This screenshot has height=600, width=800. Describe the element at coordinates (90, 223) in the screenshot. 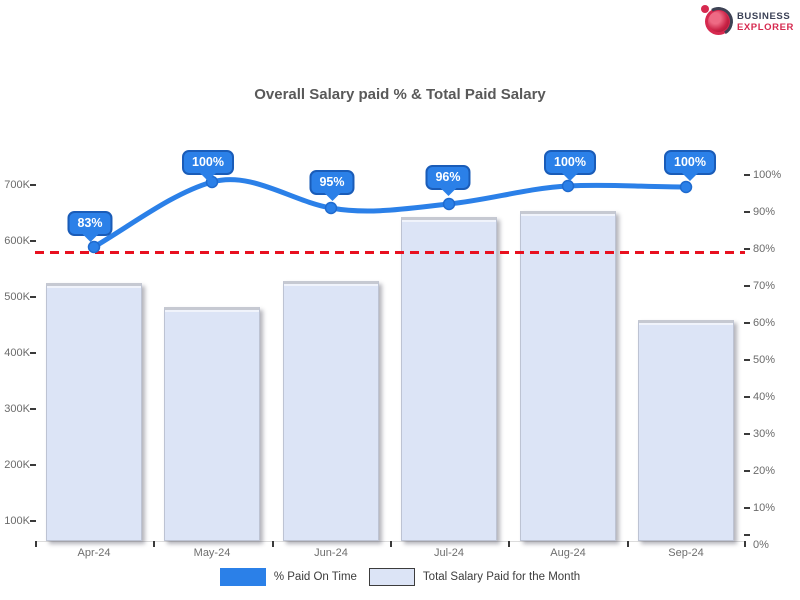

I see `data-label-callout: 83%` at that location.